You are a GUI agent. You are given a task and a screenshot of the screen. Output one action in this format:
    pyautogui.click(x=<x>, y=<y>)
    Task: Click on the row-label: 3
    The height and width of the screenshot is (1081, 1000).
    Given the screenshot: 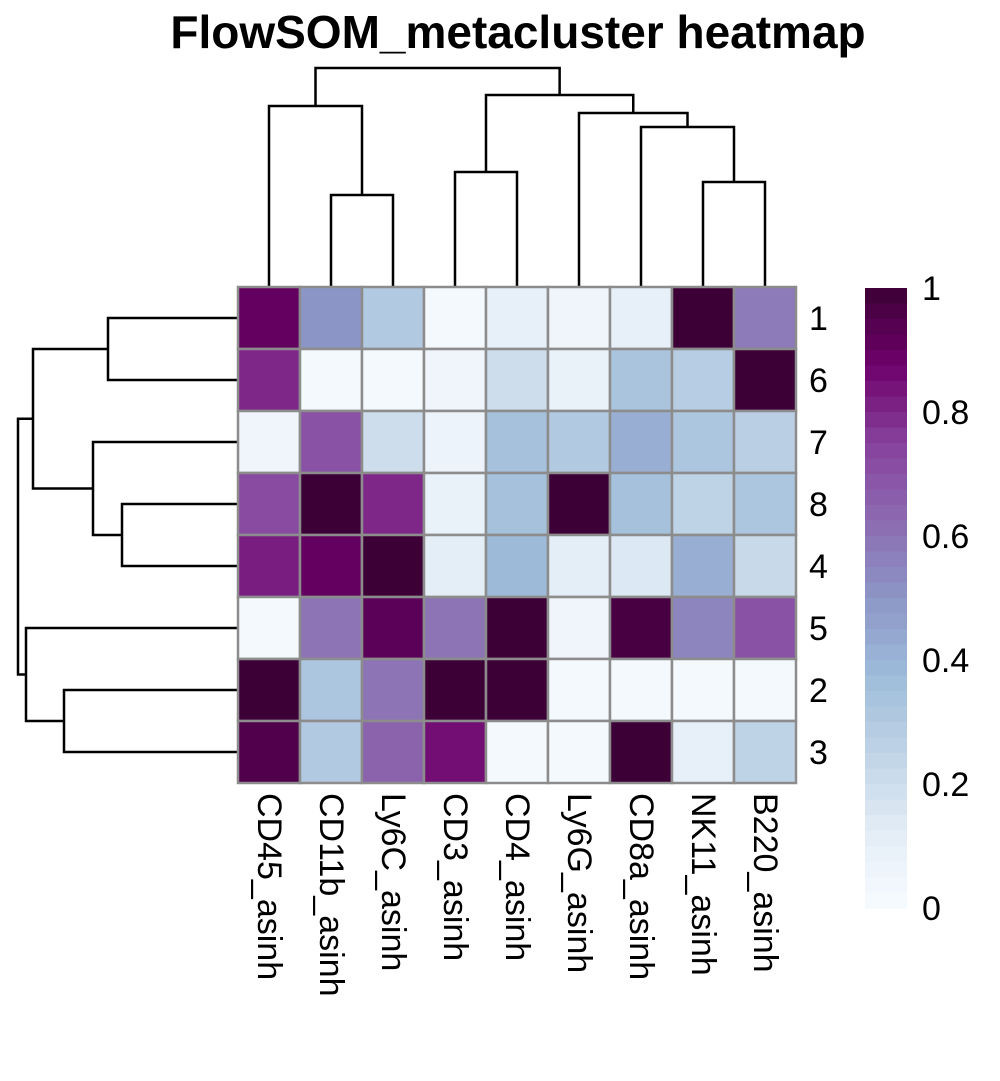 What is the action you would take?
    pyautogui.click(x=818, y=753)
    